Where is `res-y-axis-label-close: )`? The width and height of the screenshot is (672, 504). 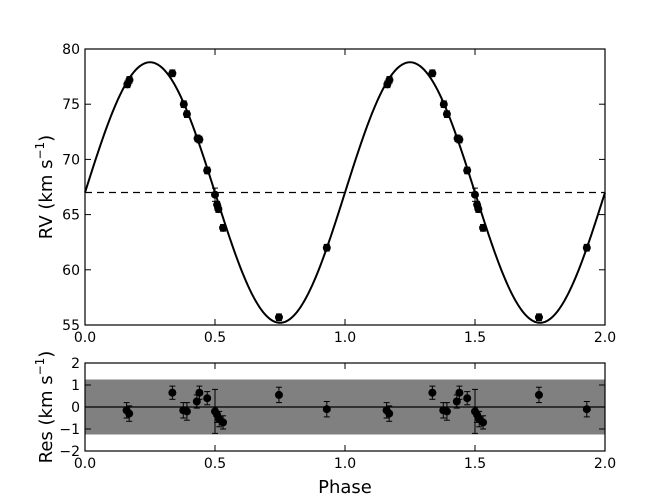
res-y-axis-label-close: ) is located at coordinates (46, 354).